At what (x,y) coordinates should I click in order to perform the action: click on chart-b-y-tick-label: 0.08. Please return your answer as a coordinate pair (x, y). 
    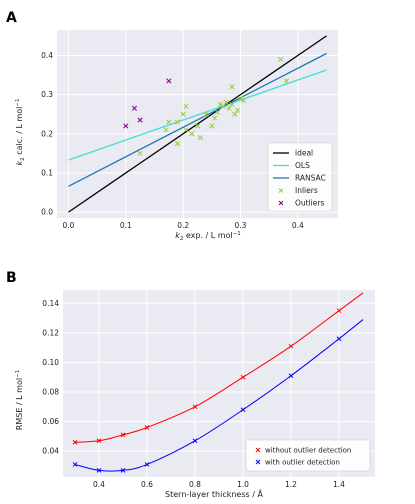
    Looking at the image, I should click on (50, 392).